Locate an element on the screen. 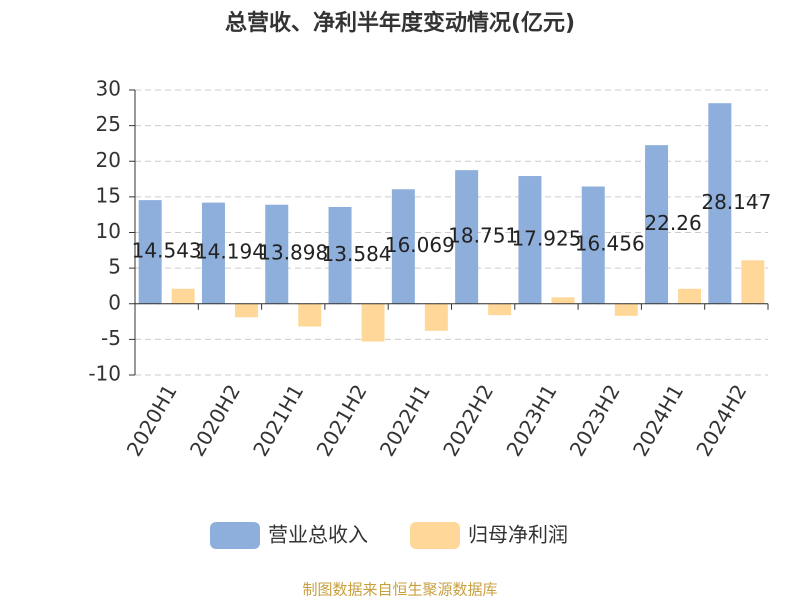  data-label: 13.898 is located at coordinates (293, 253).